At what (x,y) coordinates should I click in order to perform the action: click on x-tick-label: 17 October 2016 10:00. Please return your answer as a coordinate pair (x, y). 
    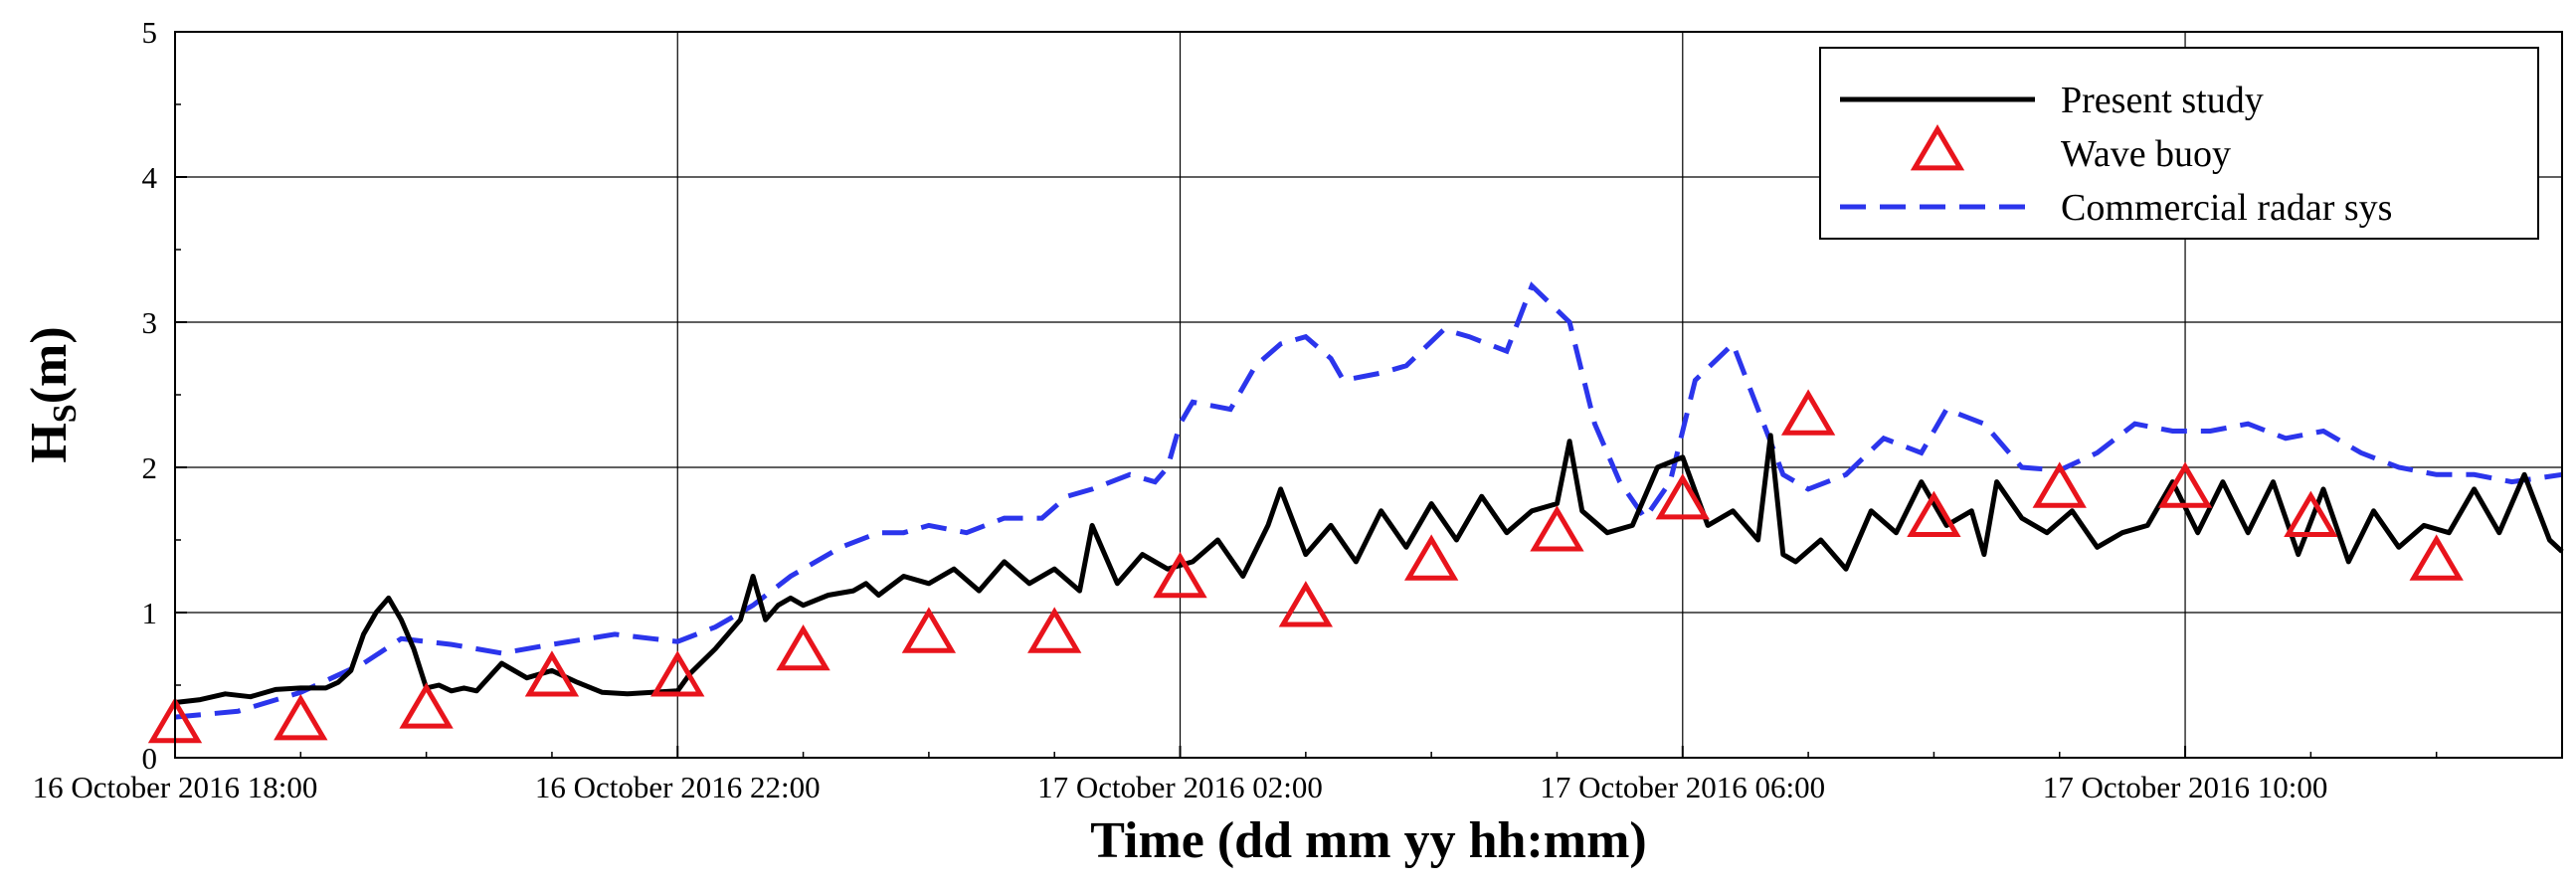
    Looking at the image, I should click on (2185, 787).